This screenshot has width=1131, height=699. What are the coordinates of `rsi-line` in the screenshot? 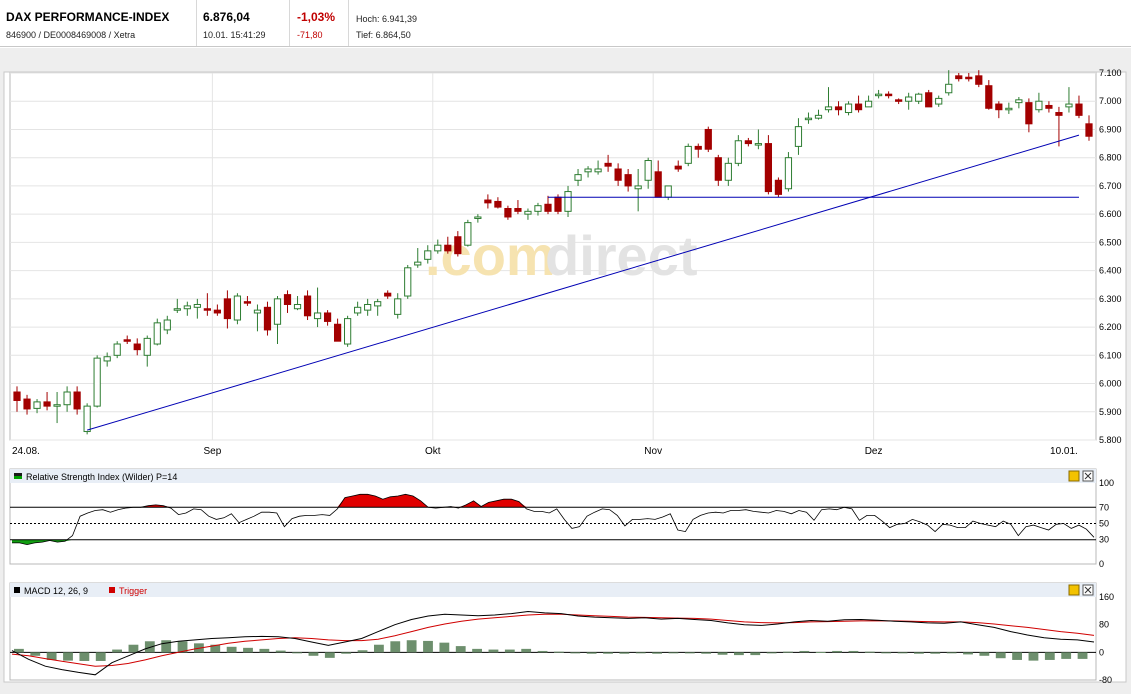 It's located at (553, 519).